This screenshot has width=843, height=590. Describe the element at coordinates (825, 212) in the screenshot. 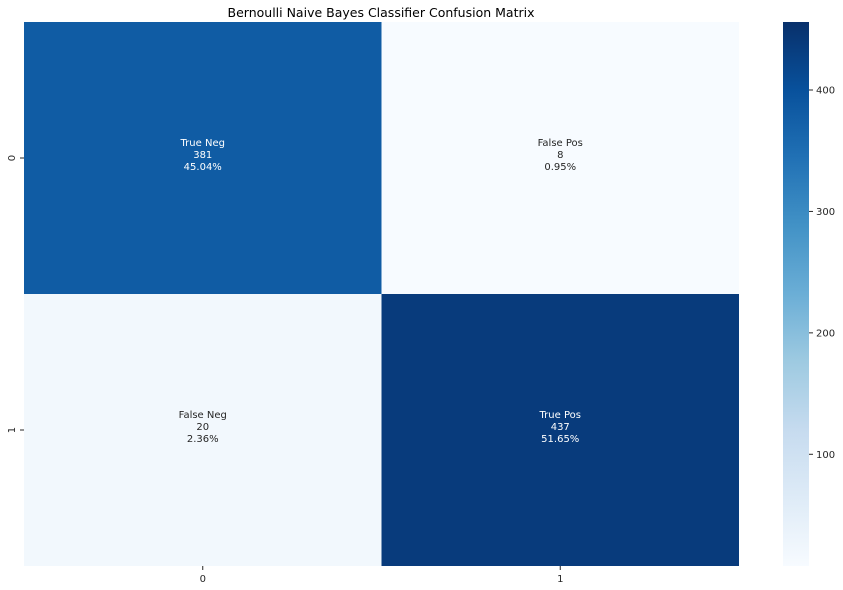

I see `colorbar-tick-label: 300` at that location.